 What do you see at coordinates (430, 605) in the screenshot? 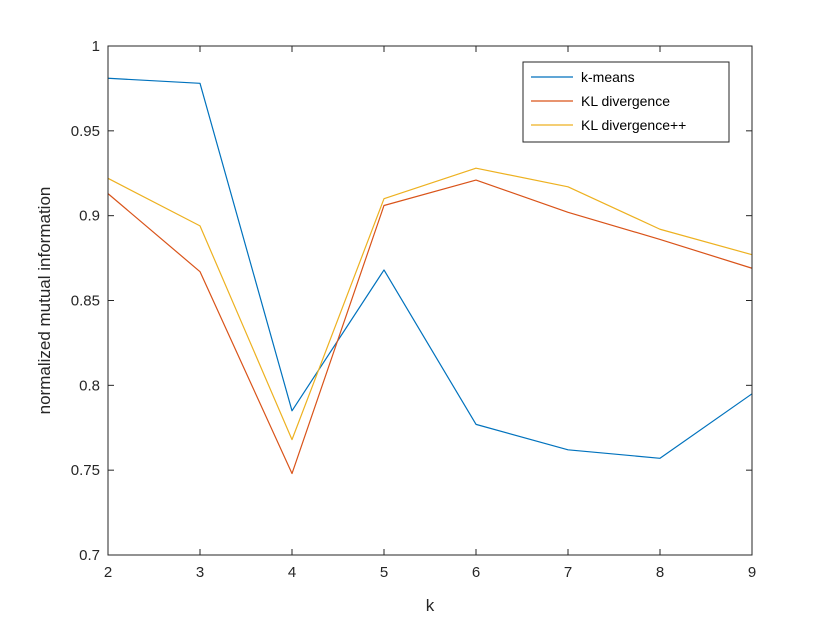
I see `x-axis-title: k` at bounding box center [430, 605].